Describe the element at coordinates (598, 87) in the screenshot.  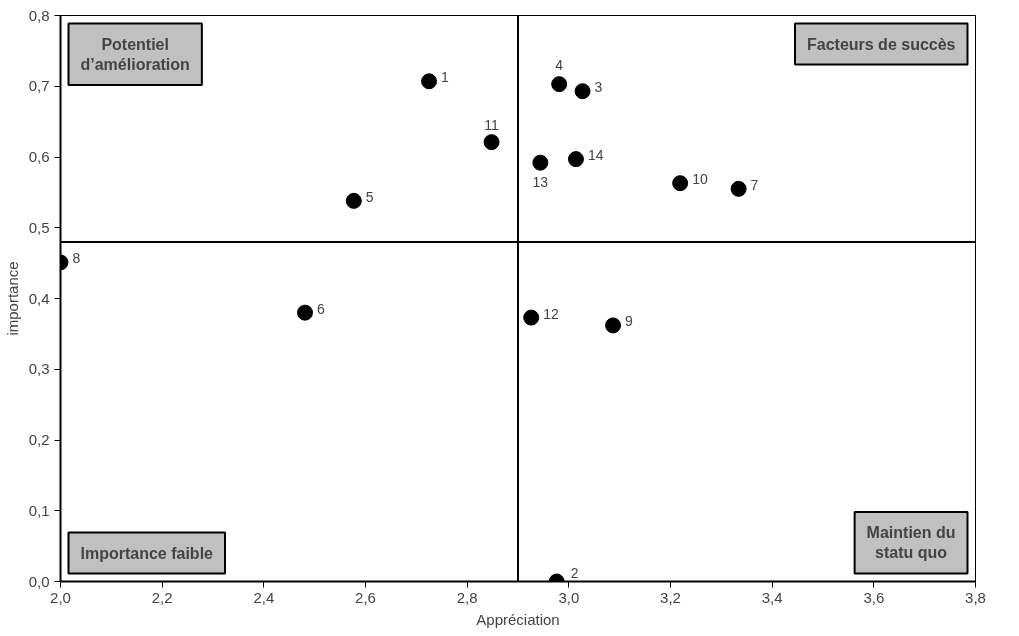
I see `annotation: 3` at that location.